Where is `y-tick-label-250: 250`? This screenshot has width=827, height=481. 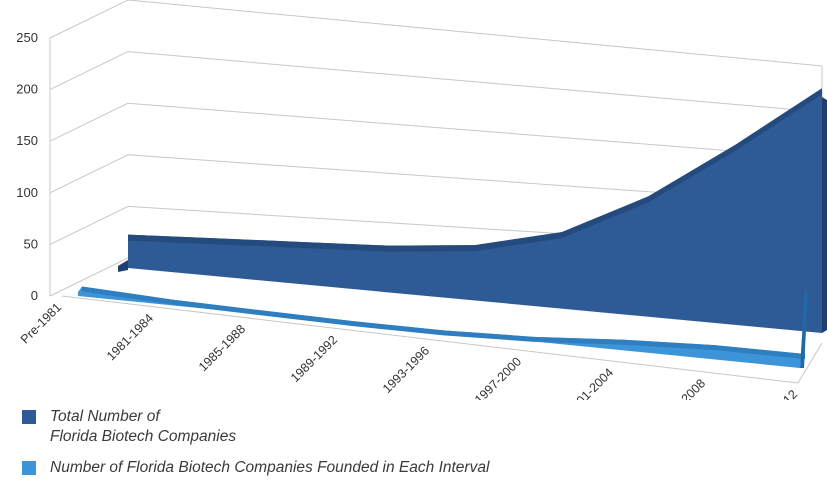 y-tick-label-250: 250 is located at coordinates (27, 37).